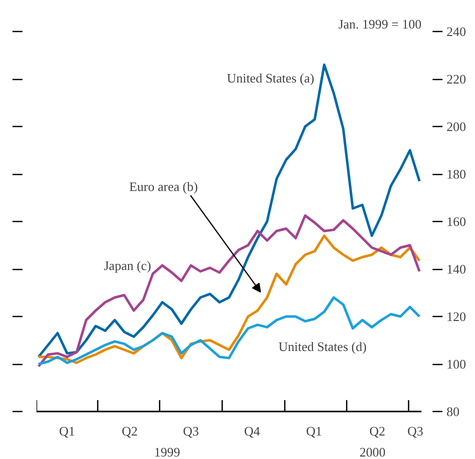 This screenshot has height=459, width=475. Describe the element at coordinates (380, 24) in the screenshot. I see `text: Jan. 1999 = 100` at that location.